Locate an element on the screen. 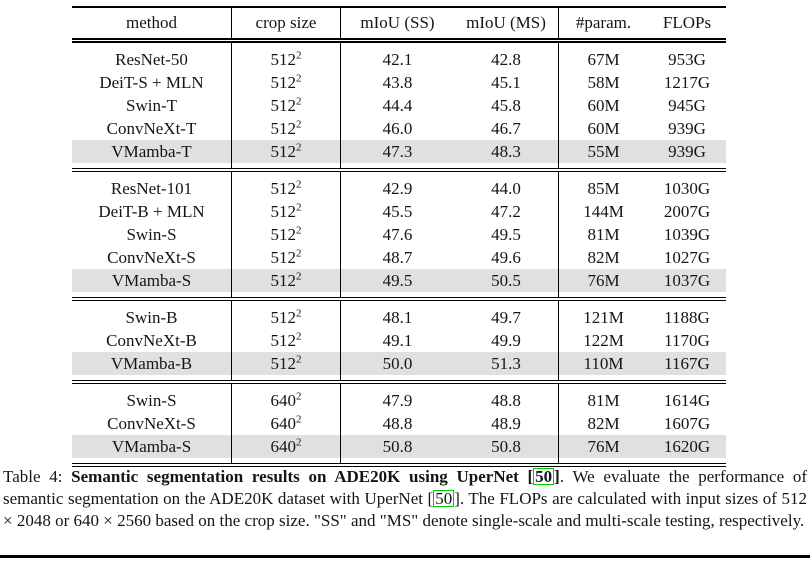 The image size is (810, 562). cell-miou-ss: 42.9 is located at coordinates (397, 188).